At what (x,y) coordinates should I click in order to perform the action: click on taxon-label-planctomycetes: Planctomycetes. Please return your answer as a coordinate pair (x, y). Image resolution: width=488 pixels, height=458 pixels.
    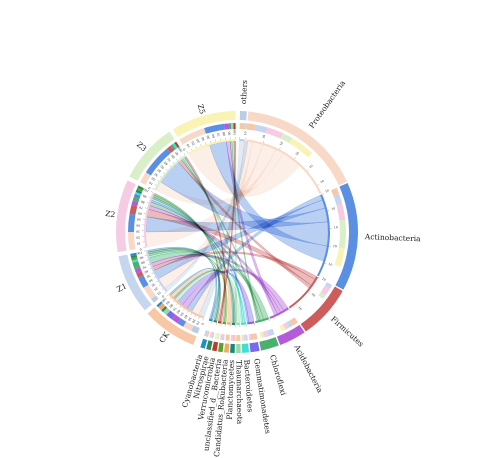
    Looking at the image, I should click on (230, 390).